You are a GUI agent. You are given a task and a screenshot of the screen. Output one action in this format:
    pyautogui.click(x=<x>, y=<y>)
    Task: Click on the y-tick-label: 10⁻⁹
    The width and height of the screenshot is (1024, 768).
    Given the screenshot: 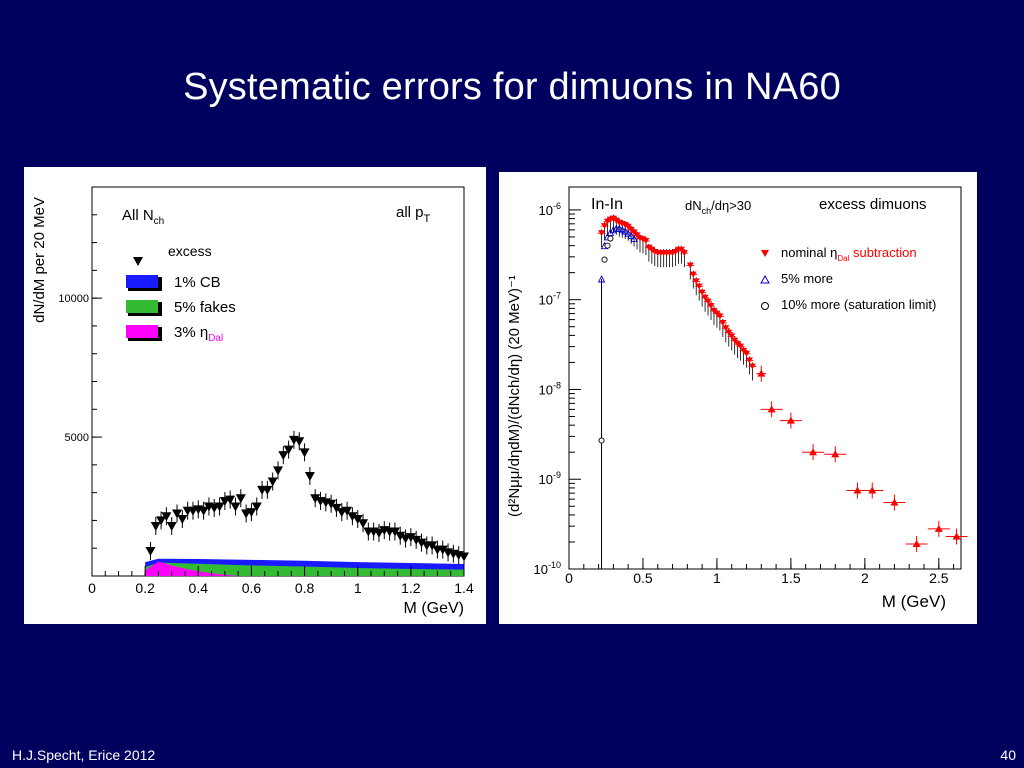 What is the action you would take?
    pyautogui.click(x=550, y=478)
    